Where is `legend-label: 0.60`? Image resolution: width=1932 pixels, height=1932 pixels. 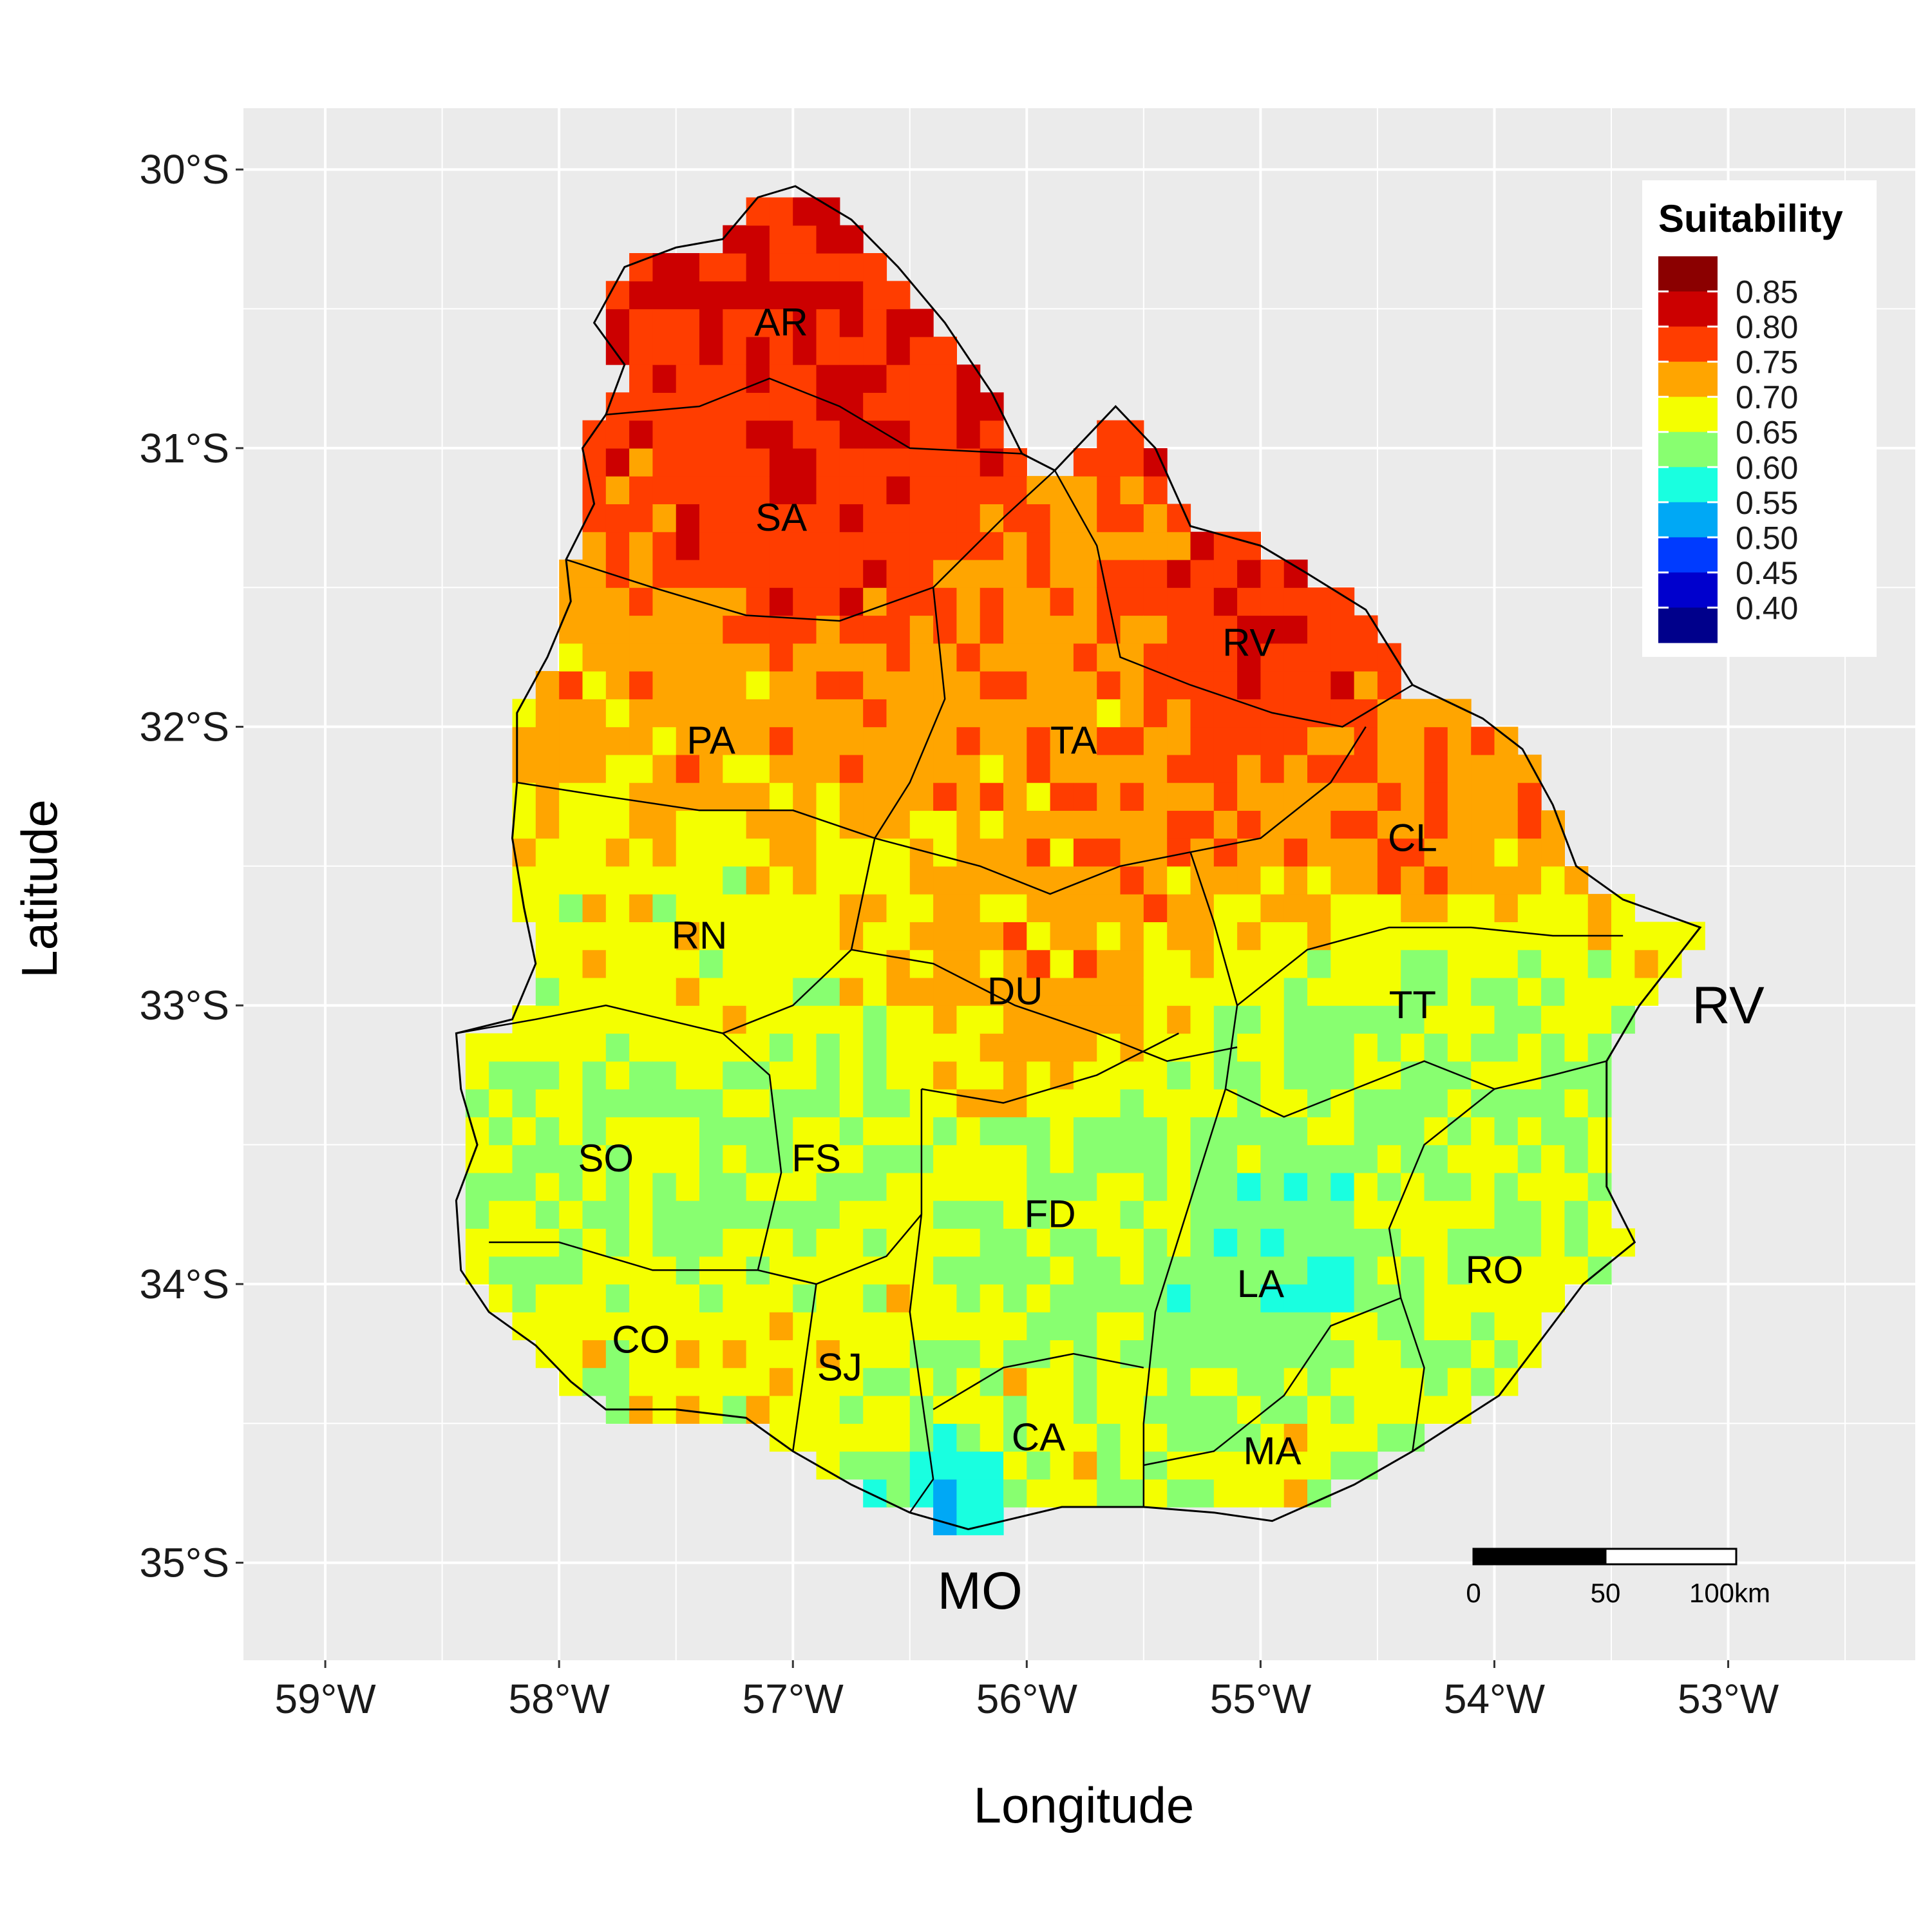
legend-label: 0.60 is located at coordinates (1767, 468).